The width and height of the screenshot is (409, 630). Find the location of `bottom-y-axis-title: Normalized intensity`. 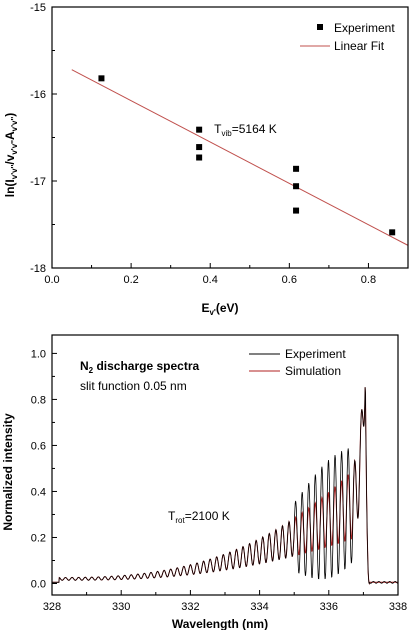

bottom-y-axis-title: Normalized intensity is located at coordinates (8, 472).